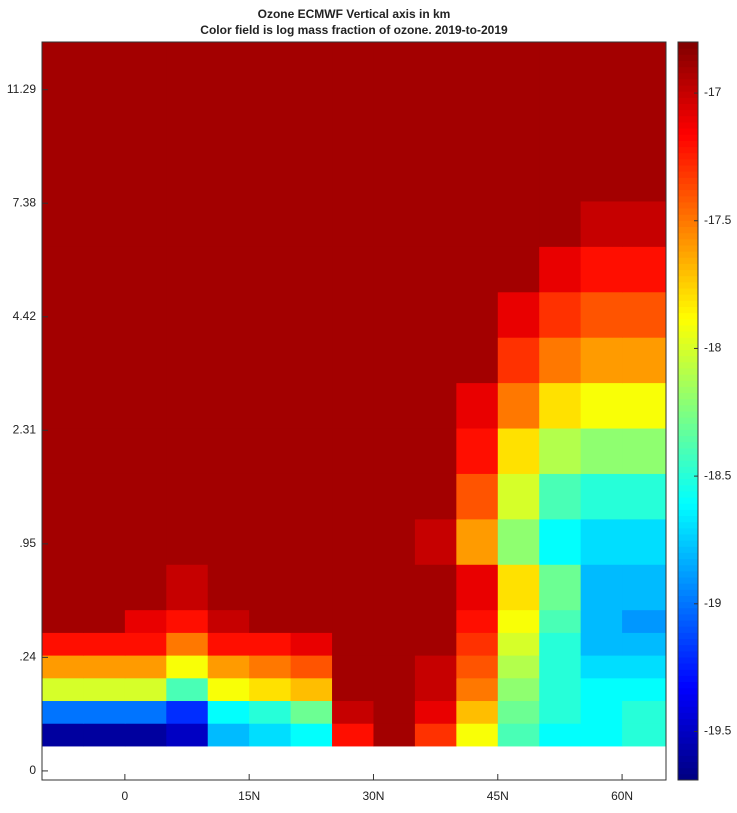 The width and height of the screenshot is (737, 813). I want to click on y-tick-label: 4.42, so click(25, 316).